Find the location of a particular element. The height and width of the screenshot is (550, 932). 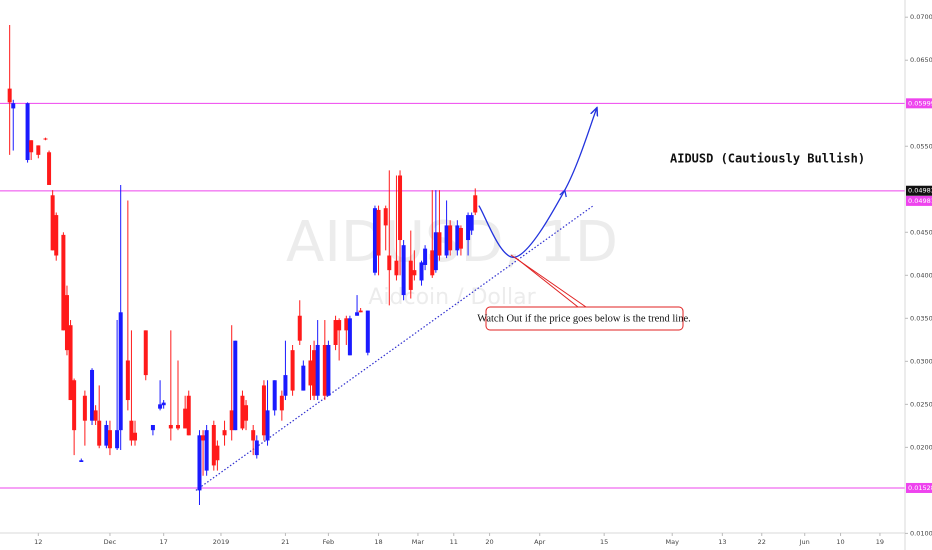

x-tick-label: 18 is located at coordinates (378, 542).